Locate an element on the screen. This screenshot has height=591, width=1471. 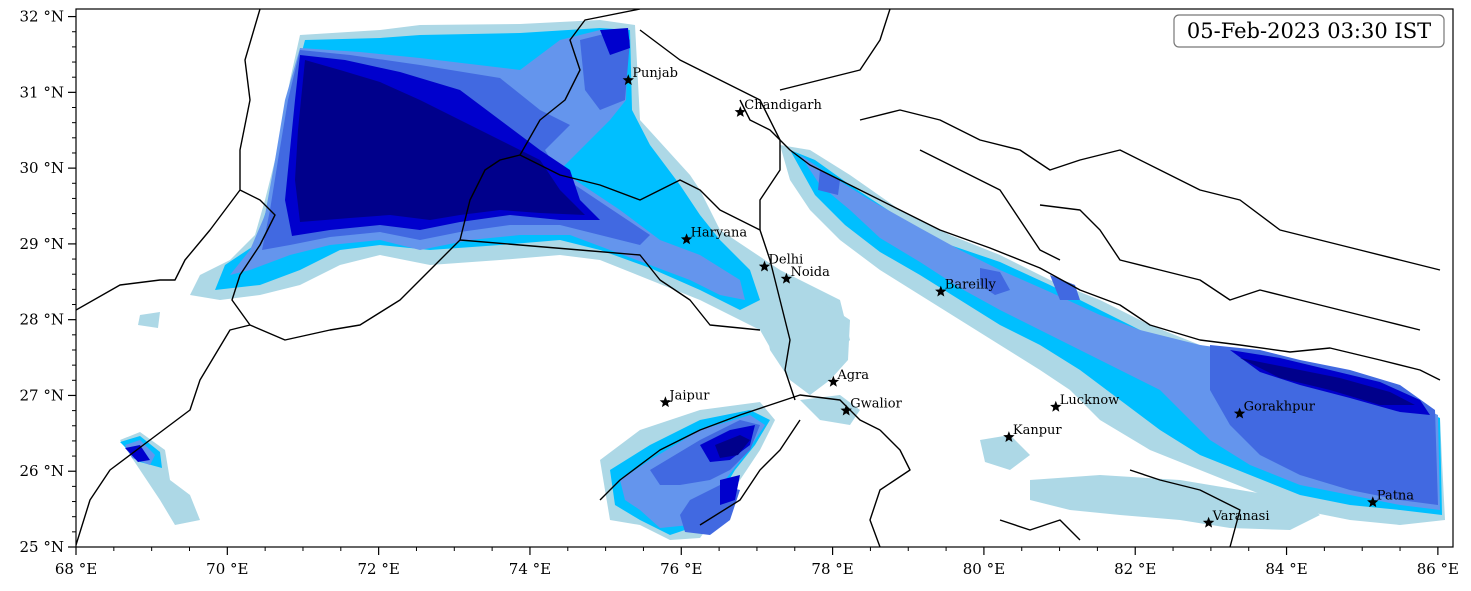
y-tick-label: 27 °N is located at coordinates (42, 395).